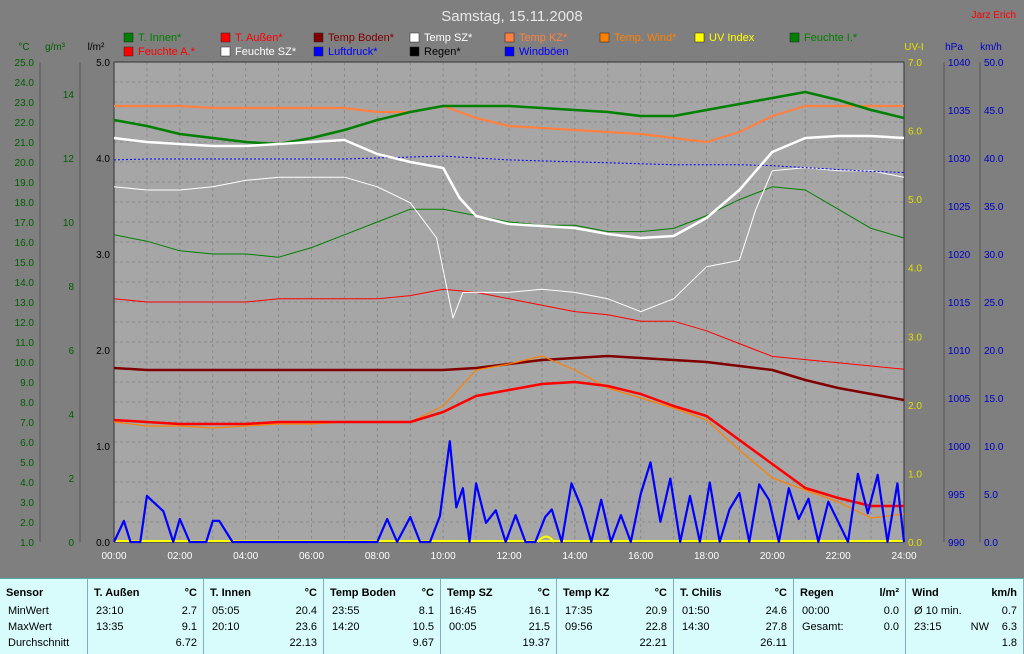  What do you see at coordinates (448, 38) in the screenshot?
I see `legend-label: Temp SZ*` at bounding box center [448, 38].